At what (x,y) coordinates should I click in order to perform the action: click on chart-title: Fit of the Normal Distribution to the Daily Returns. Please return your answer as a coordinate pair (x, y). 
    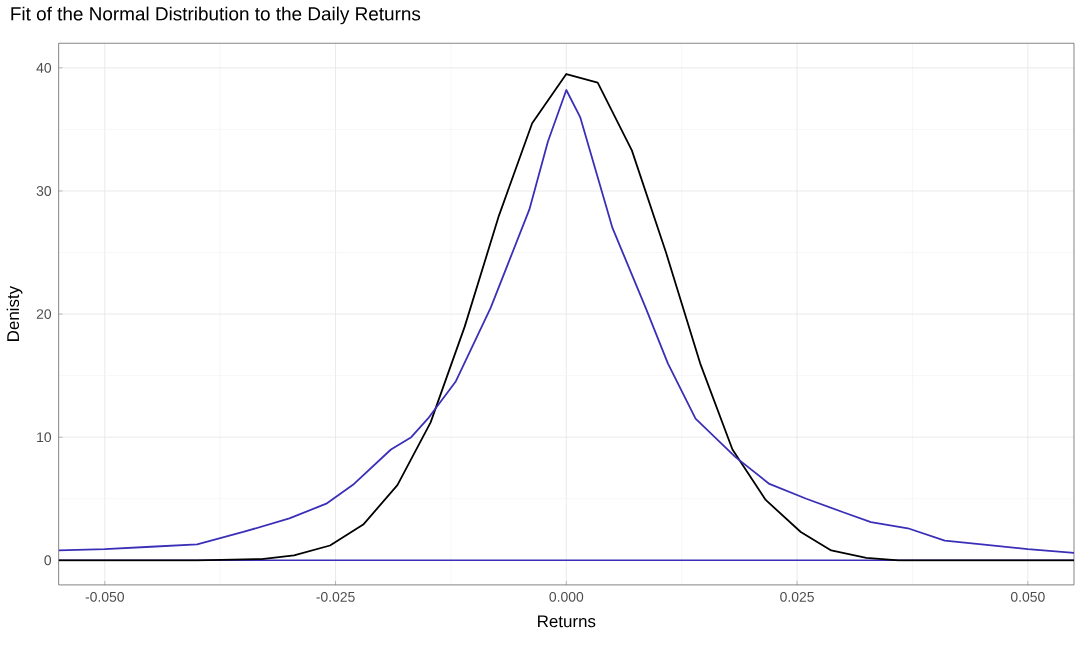
    Looking at the image, I should click on (216, 15).